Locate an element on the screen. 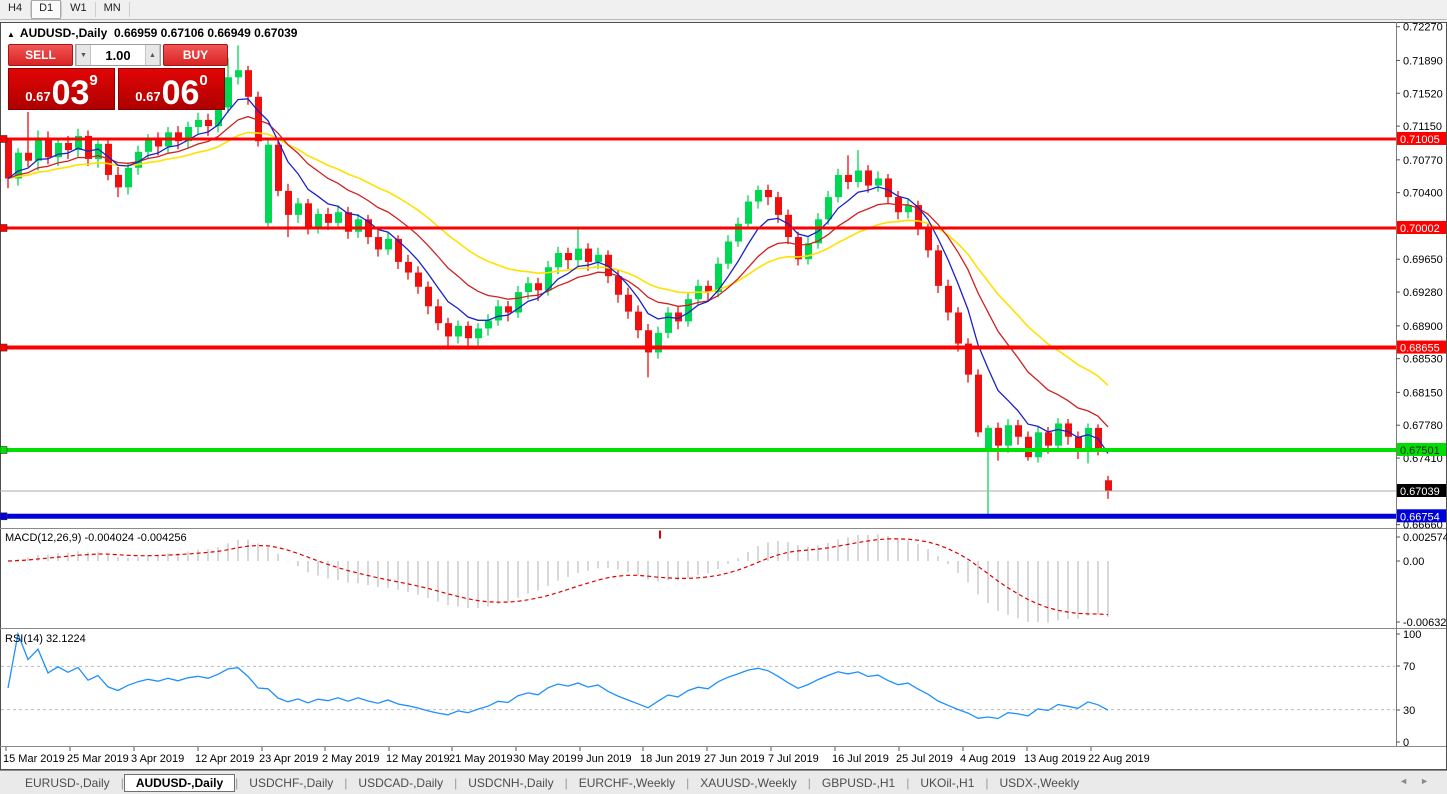 The height and width of the screenshot is (794, 1447). volume-input: 1.00 is located at coordinates (118, 55).